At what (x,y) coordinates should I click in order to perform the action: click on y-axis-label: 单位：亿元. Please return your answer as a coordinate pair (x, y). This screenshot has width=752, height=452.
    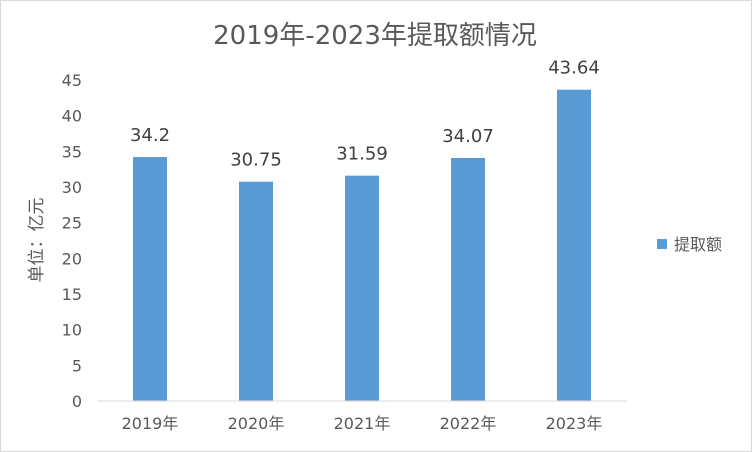
    Looking at the image, I should click on (37, 240).